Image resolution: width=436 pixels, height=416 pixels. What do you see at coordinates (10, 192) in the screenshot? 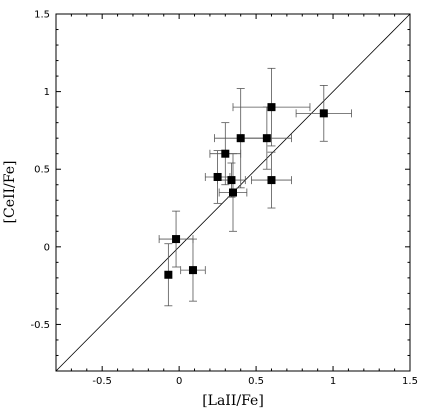
I see `y-axis-label: [CeII/Fe]` at bounding box center [10, 192].